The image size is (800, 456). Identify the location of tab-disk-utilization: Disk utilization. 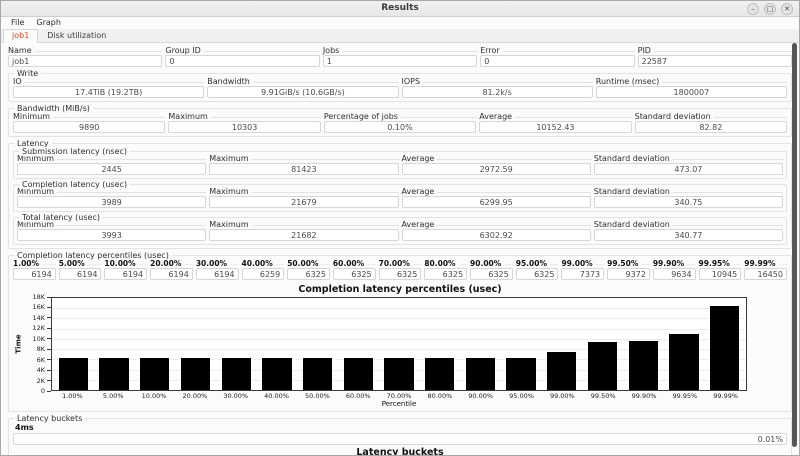
(77, 35).